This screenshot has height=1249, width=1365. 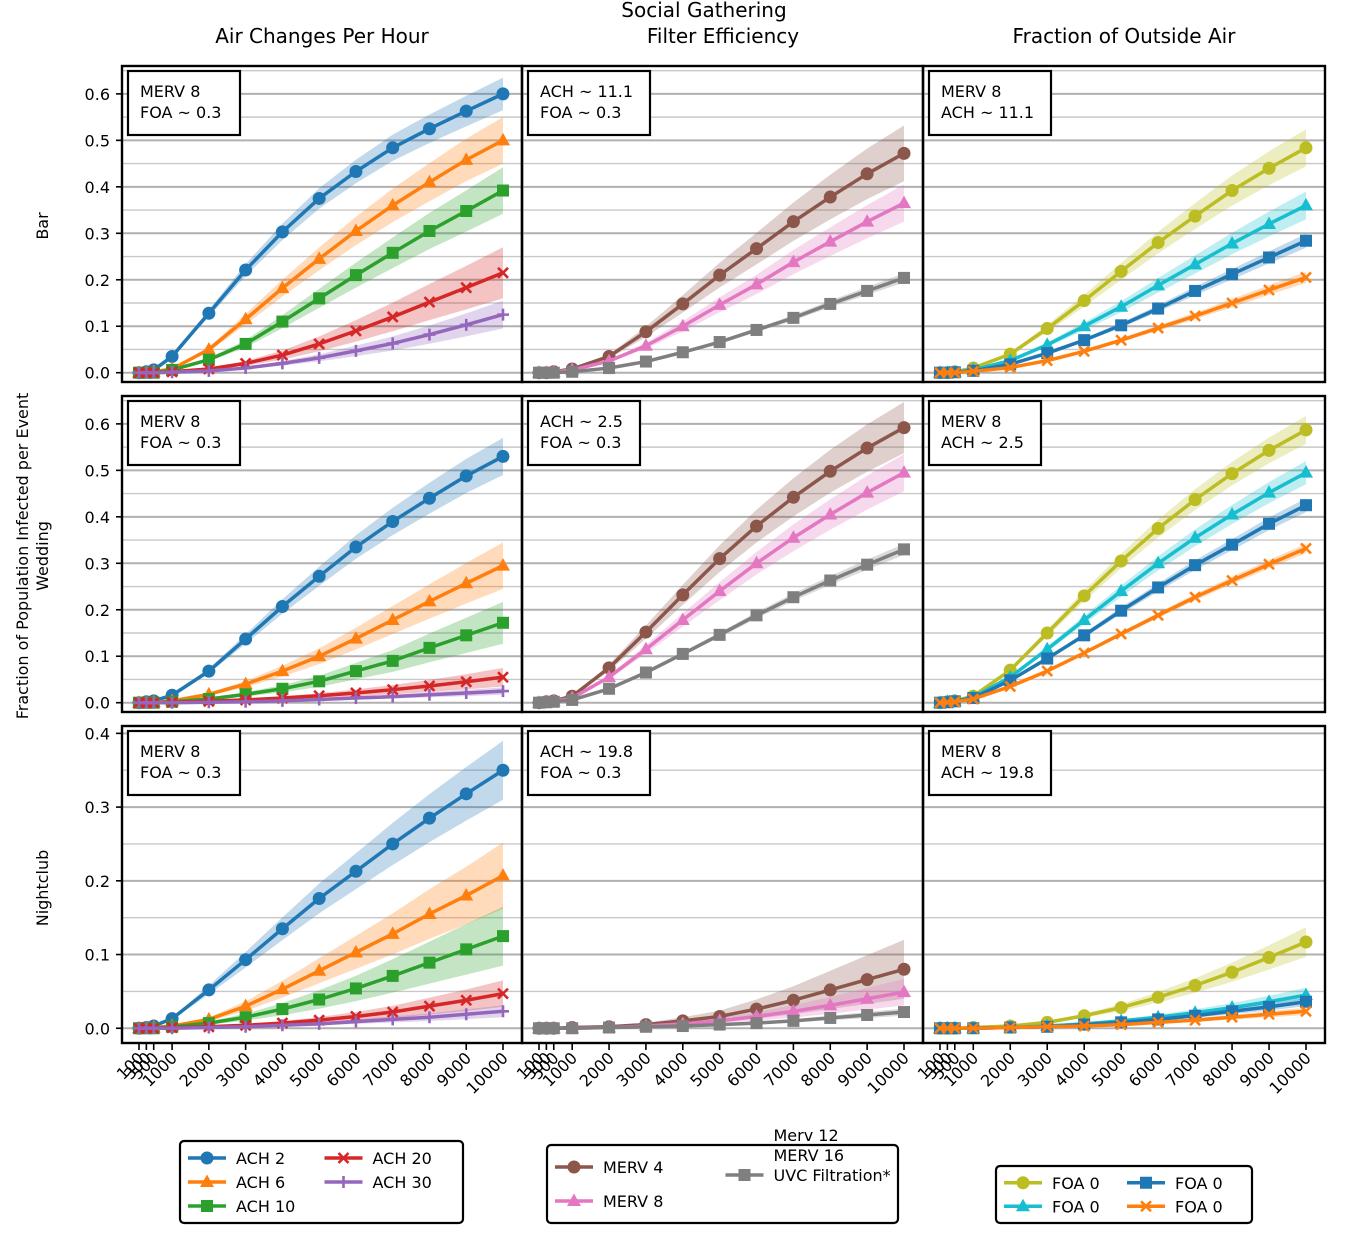 What do you see at coordinates (818, 1069) in the screenshot?
I see `x-tick-label: 8000` at bounding box center [818, 1069].